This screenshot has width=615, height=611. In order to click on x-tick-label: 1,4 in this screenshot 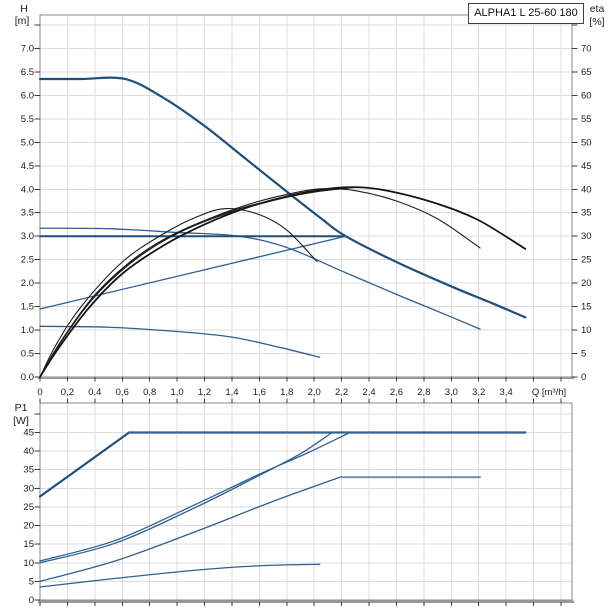, I will do `click(231, 392)`.